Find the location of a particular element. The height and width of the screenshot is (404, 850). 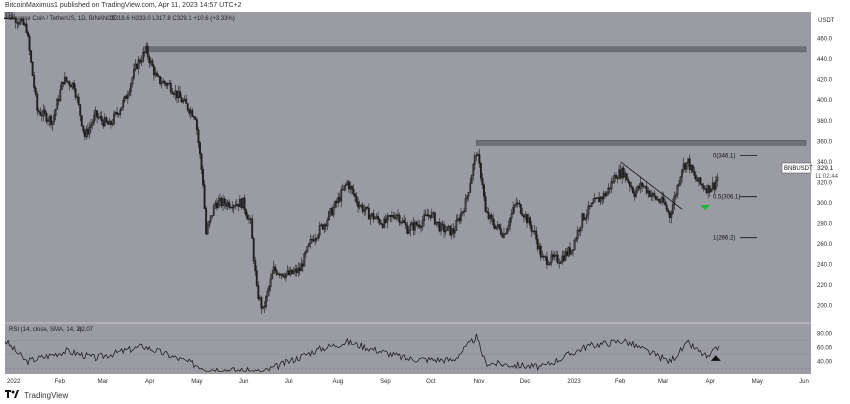

time-tick-label: Mar is located at coordinates (663, 382).